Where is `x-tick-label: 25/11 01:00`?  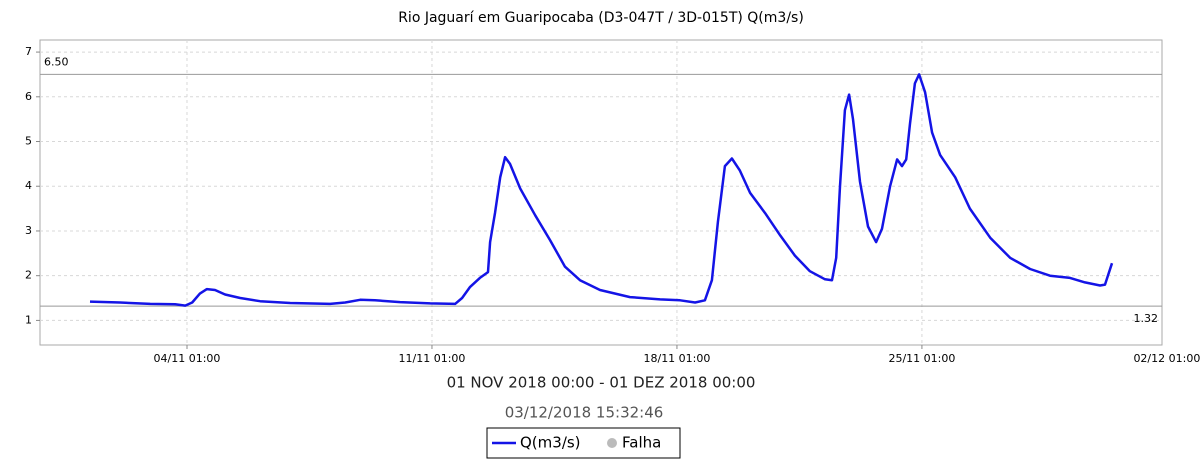
x-tick-label: 25/11 01:00 is located at coordinates (921, 358).